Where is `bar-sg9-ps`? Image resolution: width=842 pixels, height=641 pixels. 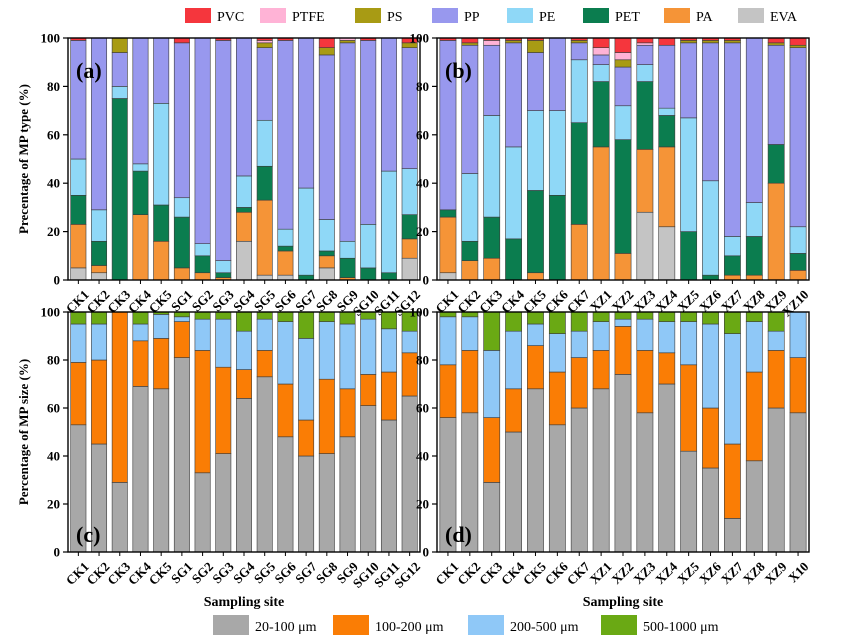
bar-sg9-ps is located at coordinates (347, 42).